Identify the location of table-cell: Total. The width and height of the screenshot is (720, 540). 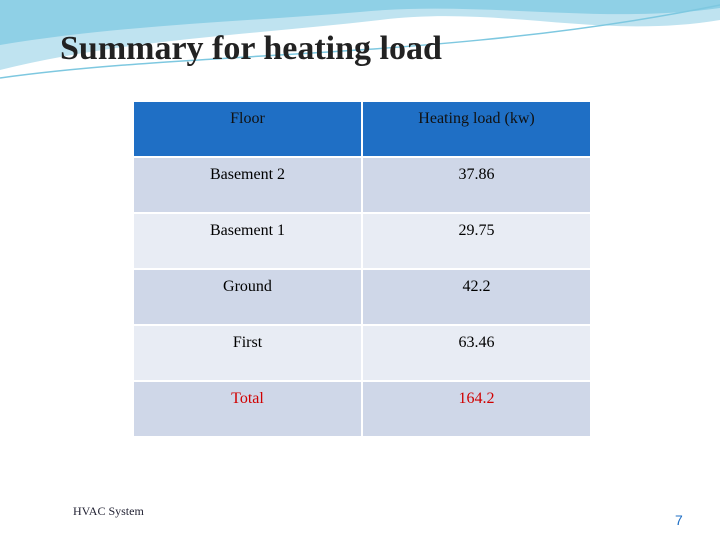
(247, 409).